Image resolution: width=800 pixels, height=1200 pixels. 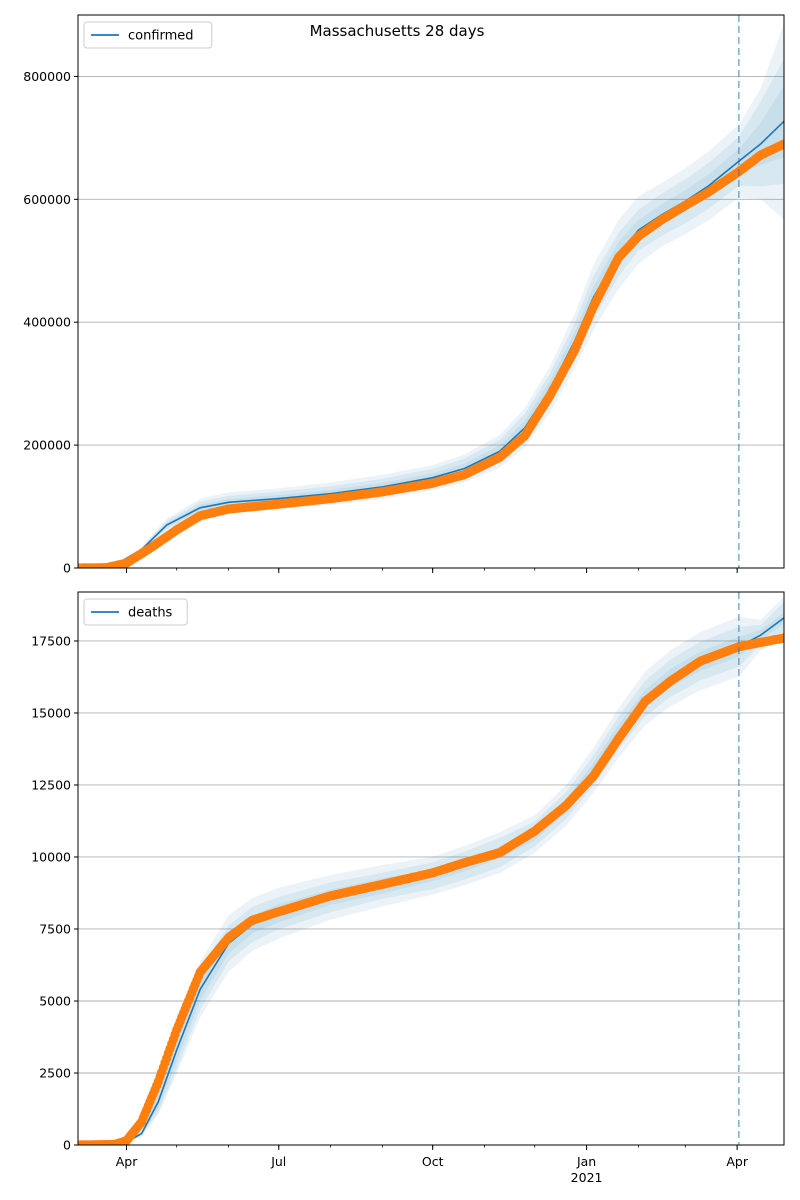 I want to click on legend-label: deaths, so click(x=150, y=613).